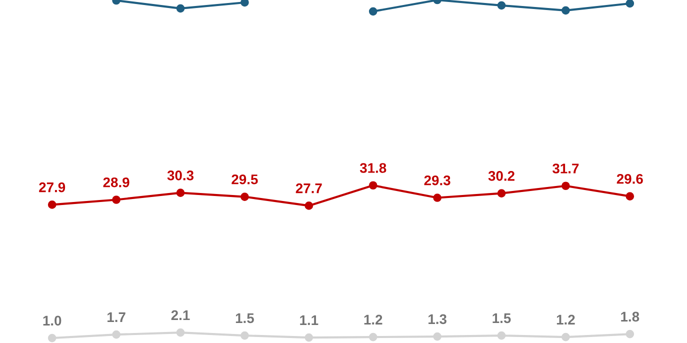  What do you see at coordinates (437, 319) in the screenshot?
I see `data-label: 1.3` at bounding box center [437, 319].